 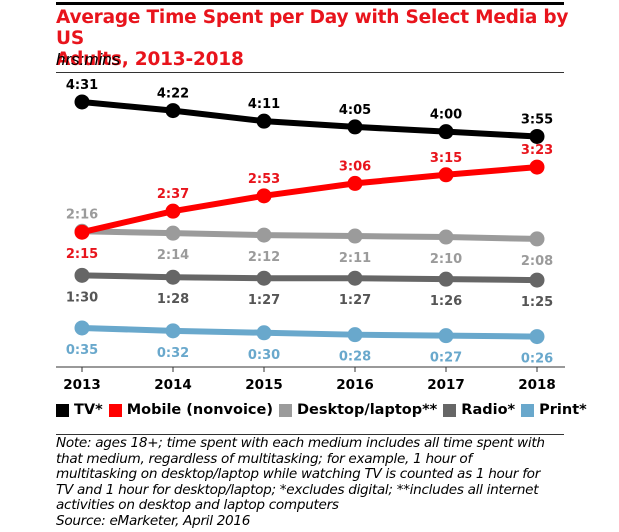 What do you see at coordinates (537, 239) in the screenshot?
I see `data-point-desktop-laptop-2018` at bounding box center [537, 239].